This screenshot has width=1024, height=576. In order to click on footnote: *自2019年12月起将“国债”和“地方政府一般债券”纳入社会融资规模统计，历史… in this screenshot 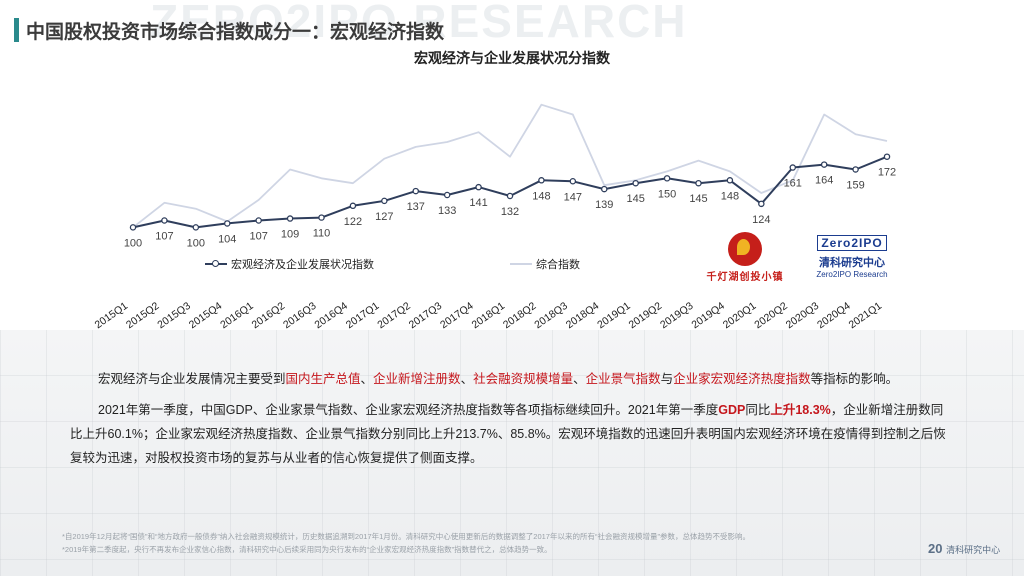, I will do `click(406, 543)`.